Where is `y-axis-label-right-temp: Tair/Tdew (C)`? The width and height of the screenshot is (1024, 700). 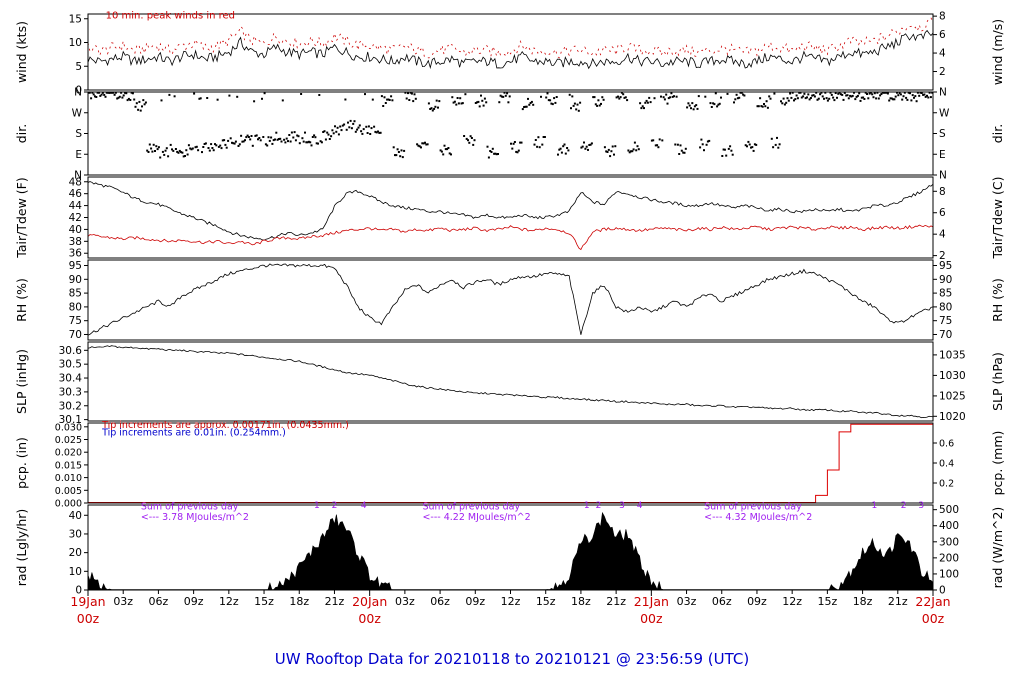
y-axis-label-right-temp: Tair/Tdew (C) is located at coordinates (997, 218).